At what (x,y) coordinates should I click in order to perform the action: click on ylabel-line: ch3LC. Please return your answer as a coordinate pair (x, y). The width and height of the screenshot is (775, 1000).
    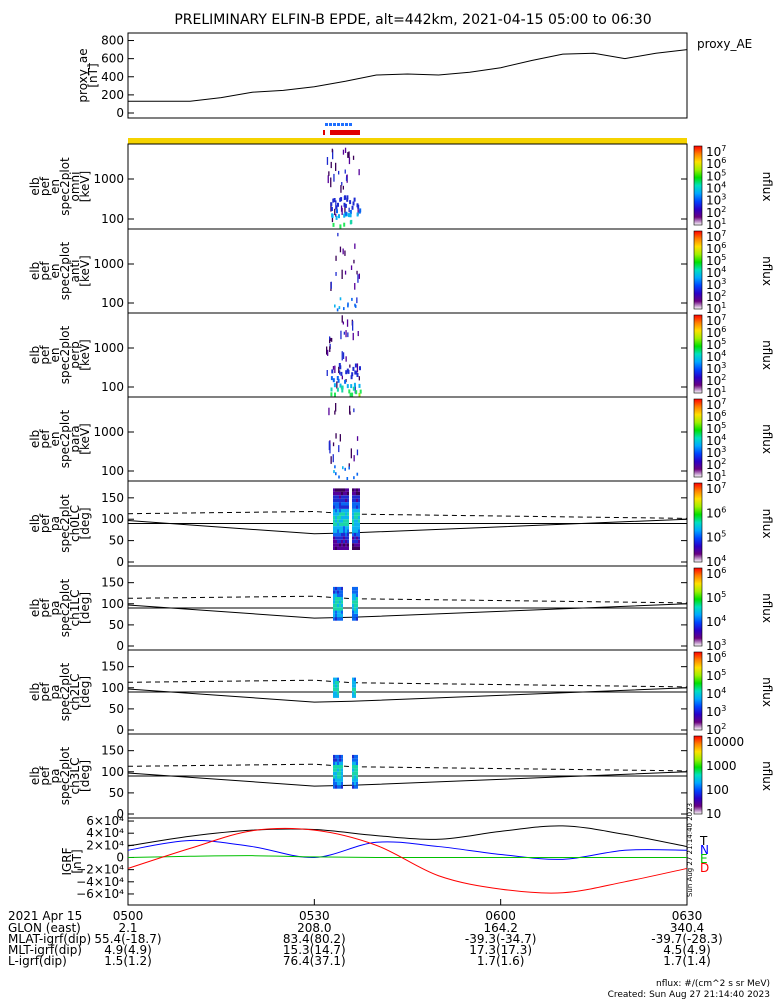
    Looking at the image, I should click on (75, 776).